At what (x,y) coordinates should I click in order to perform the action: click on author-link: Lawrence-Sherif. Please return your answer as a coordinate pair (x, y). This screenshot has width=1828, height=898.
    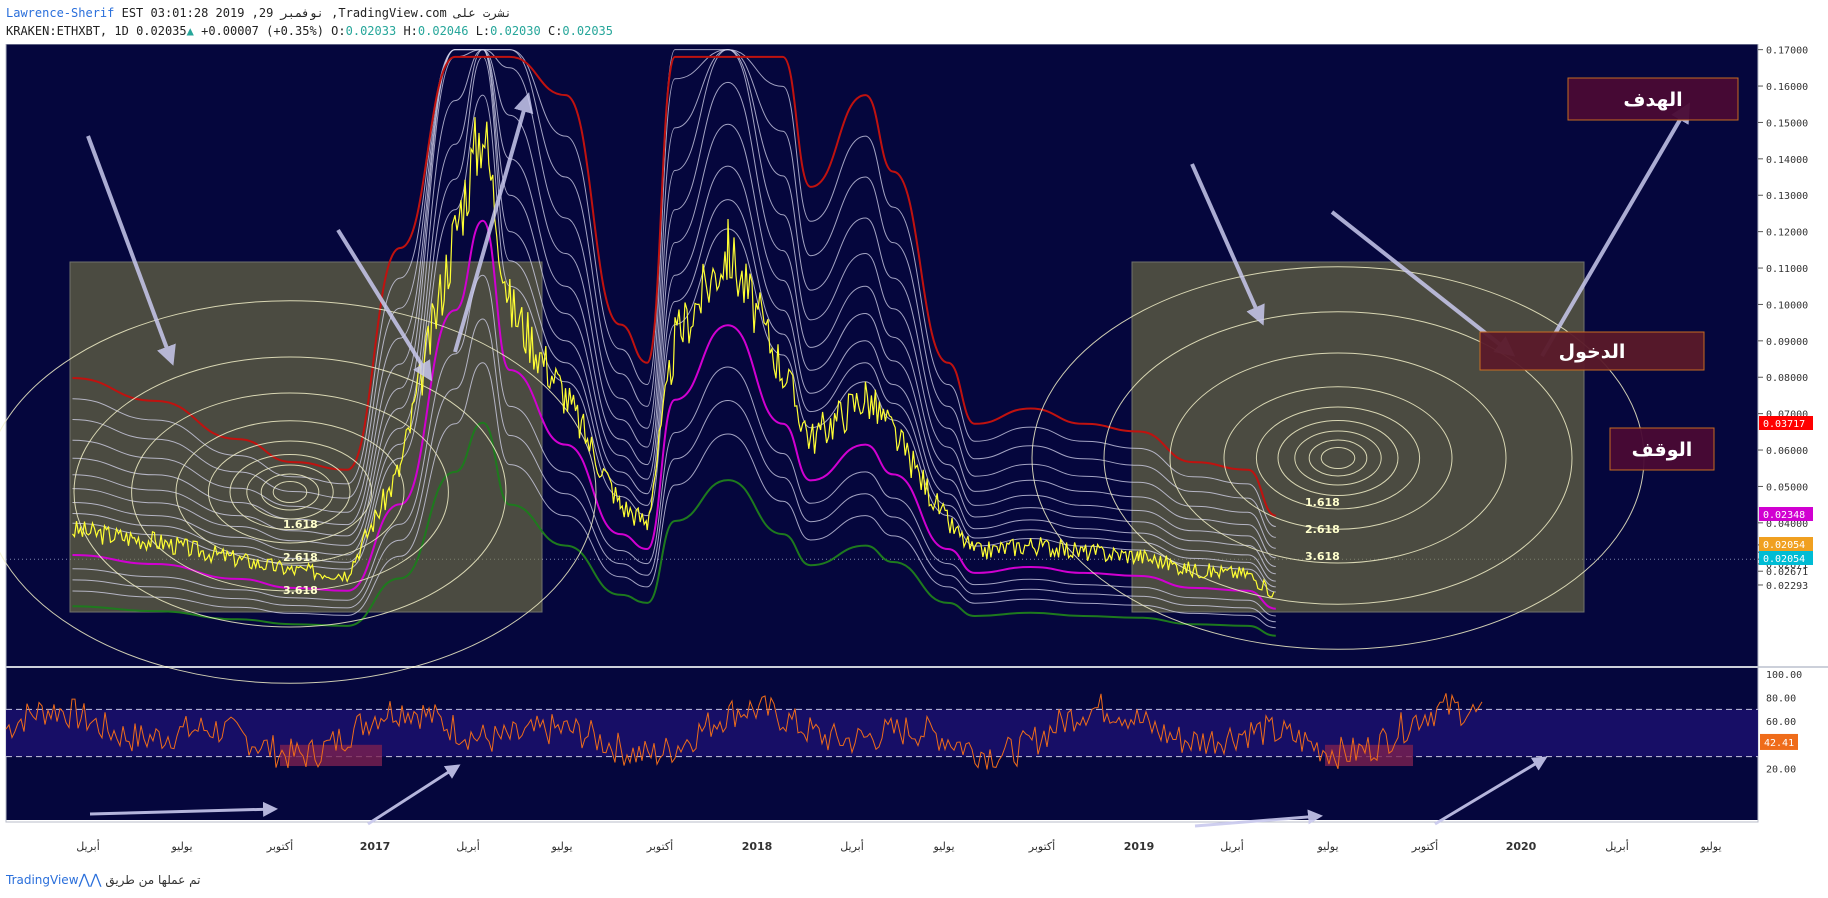
    Looking at the image, I should click on (60, 13).